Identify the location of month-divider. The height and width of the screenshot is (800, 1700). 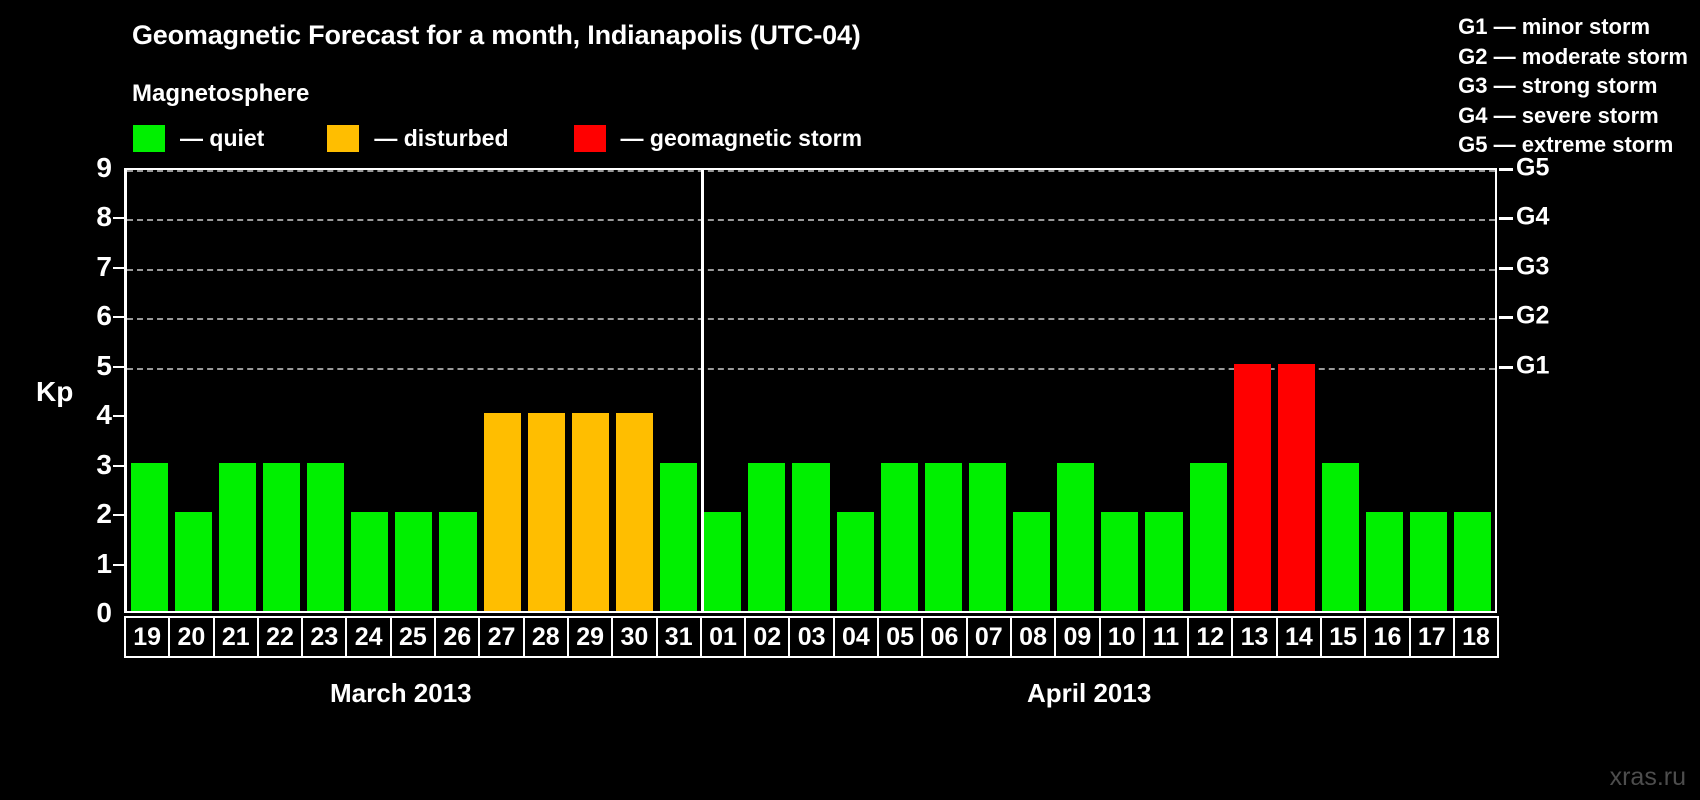
(702, 390).